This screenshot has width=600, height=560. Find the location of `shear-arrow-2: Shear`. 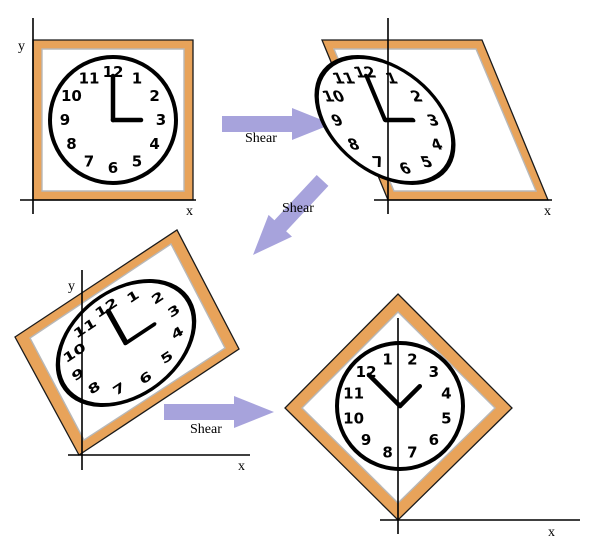

shear-arrow-2: Shear is located at coordinates (291, 214).